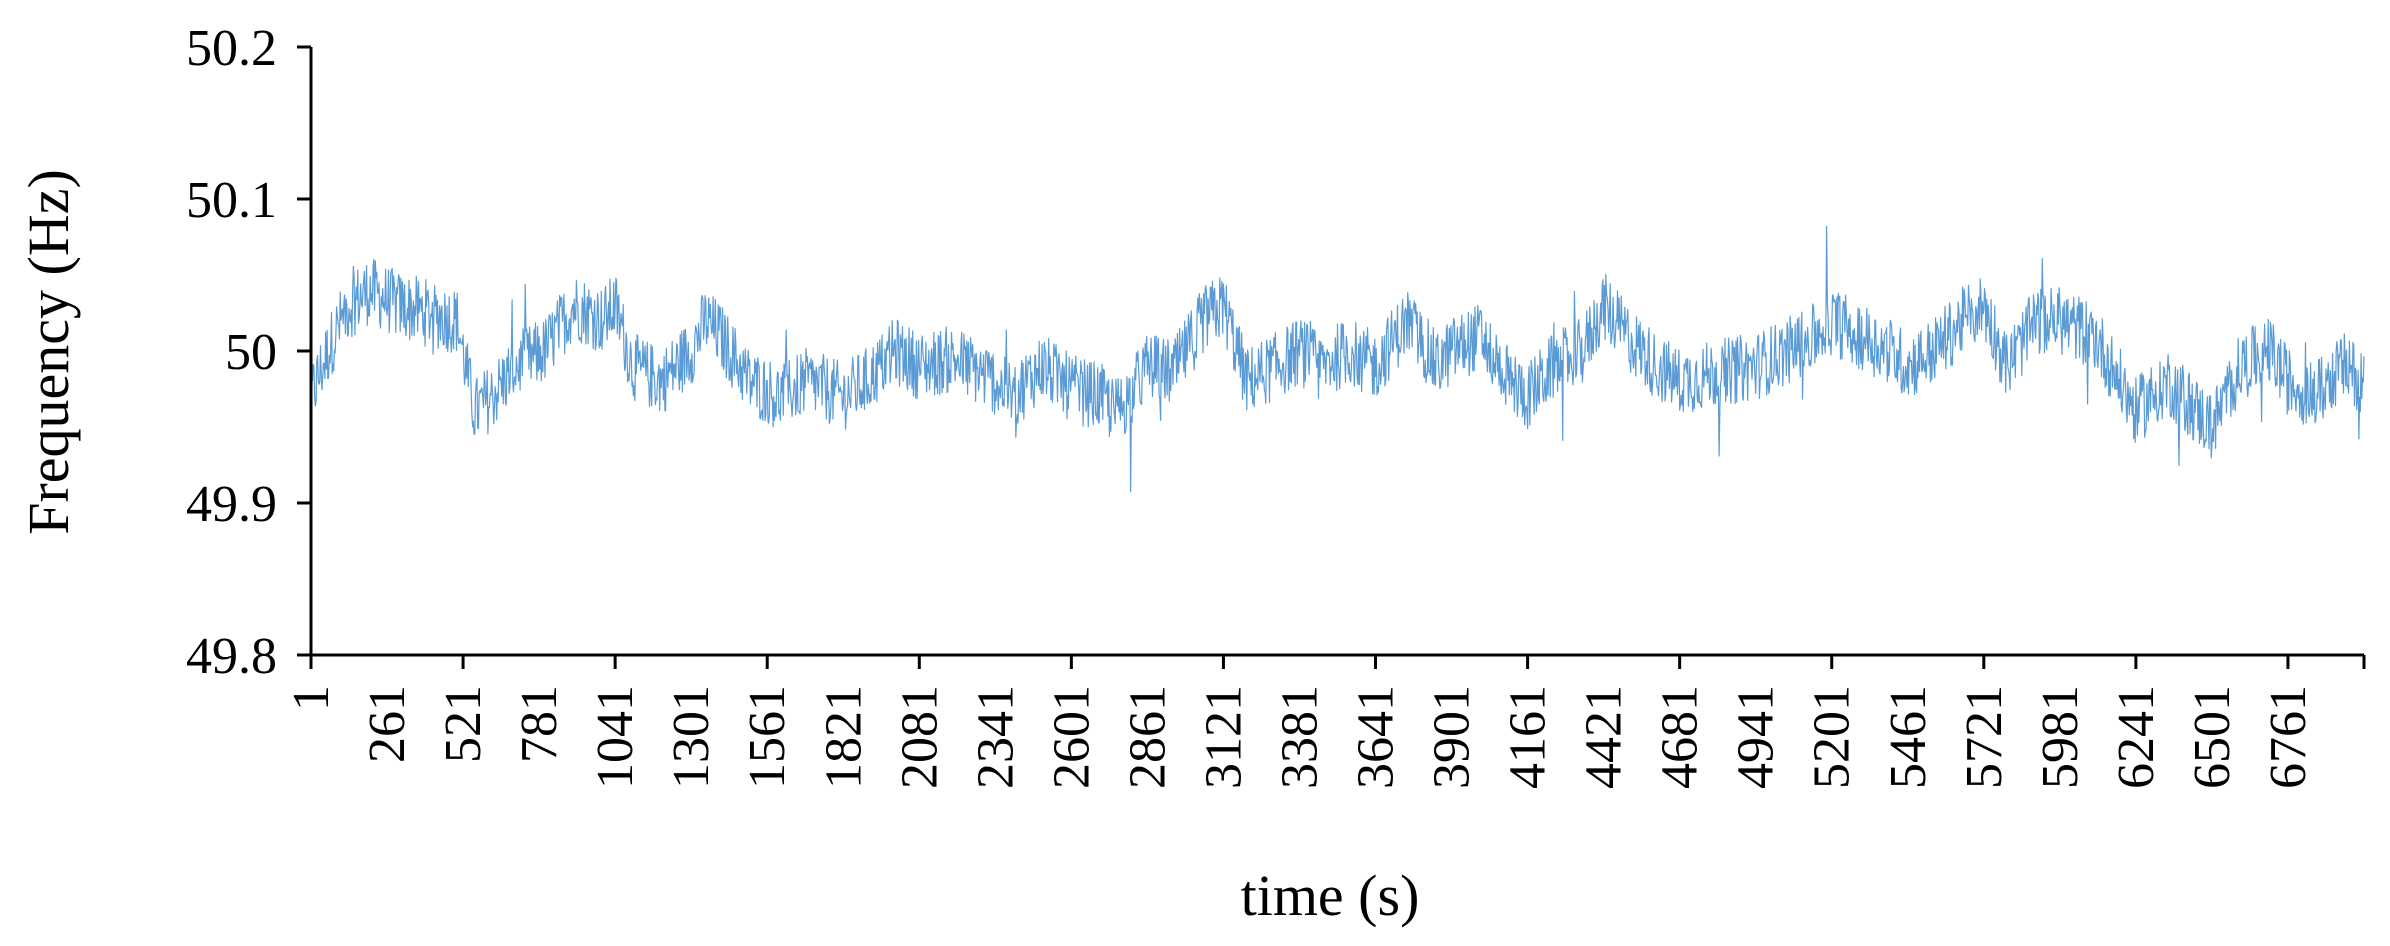 This screenshot has width=2390, height=946. Describe the element at coordinates (1299, 737) in the screenshot. I see `x-tick-label: 3381` at that location.